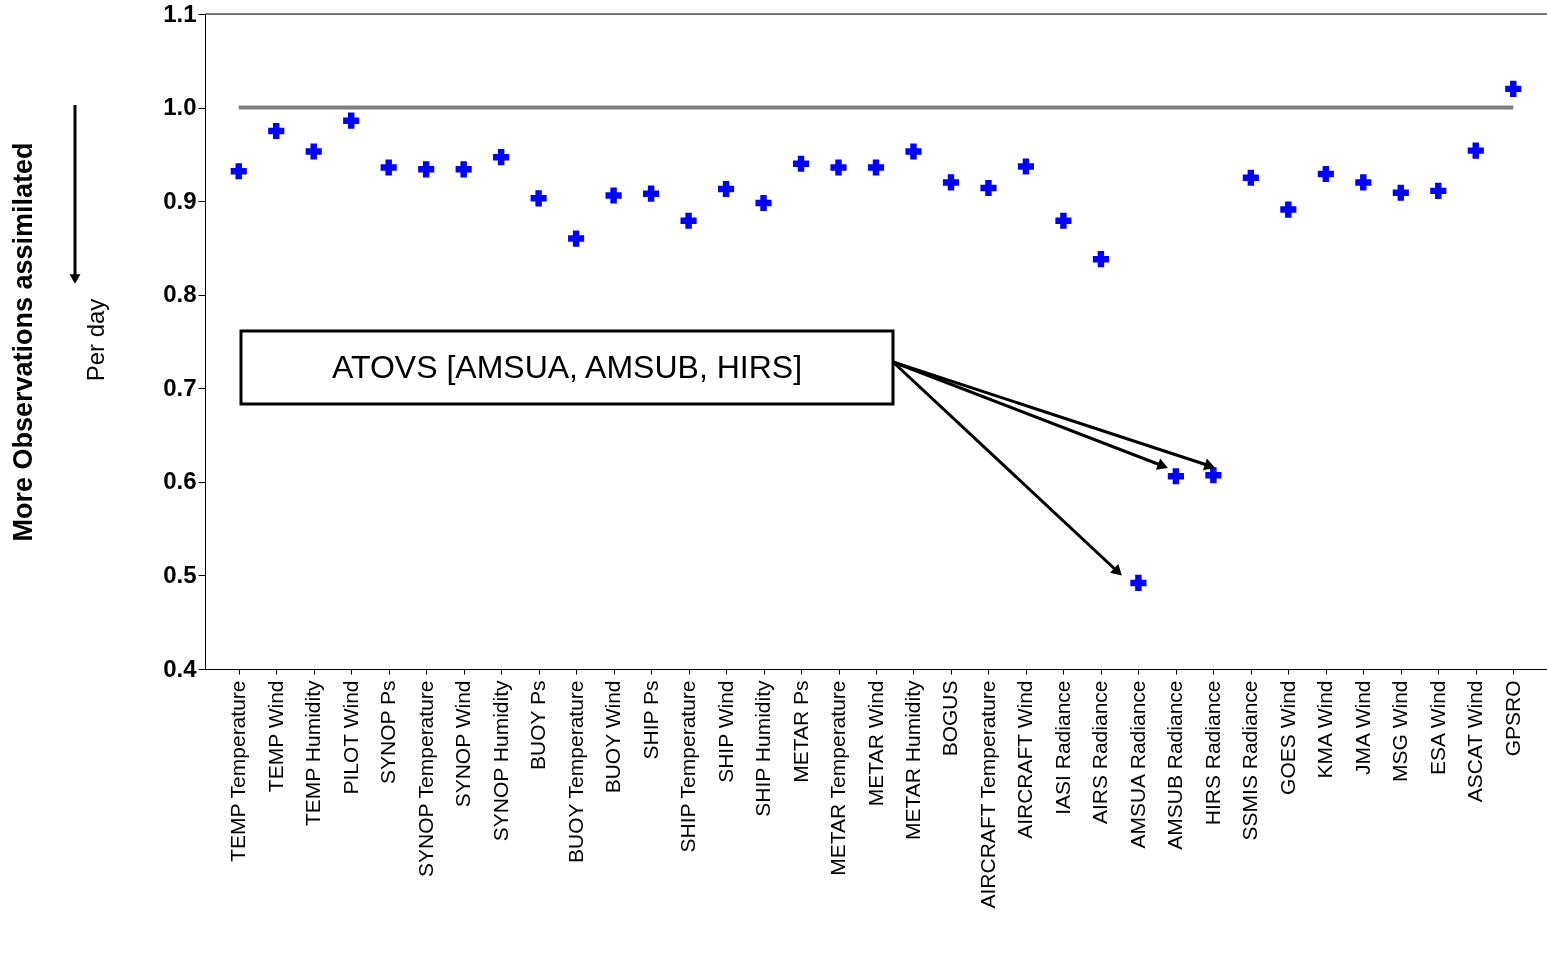  What do you see at coordinates (688, 766) in the screenshot?
I see `x-tick-label: SHIP Temperature` at bounding box center [688, 766].